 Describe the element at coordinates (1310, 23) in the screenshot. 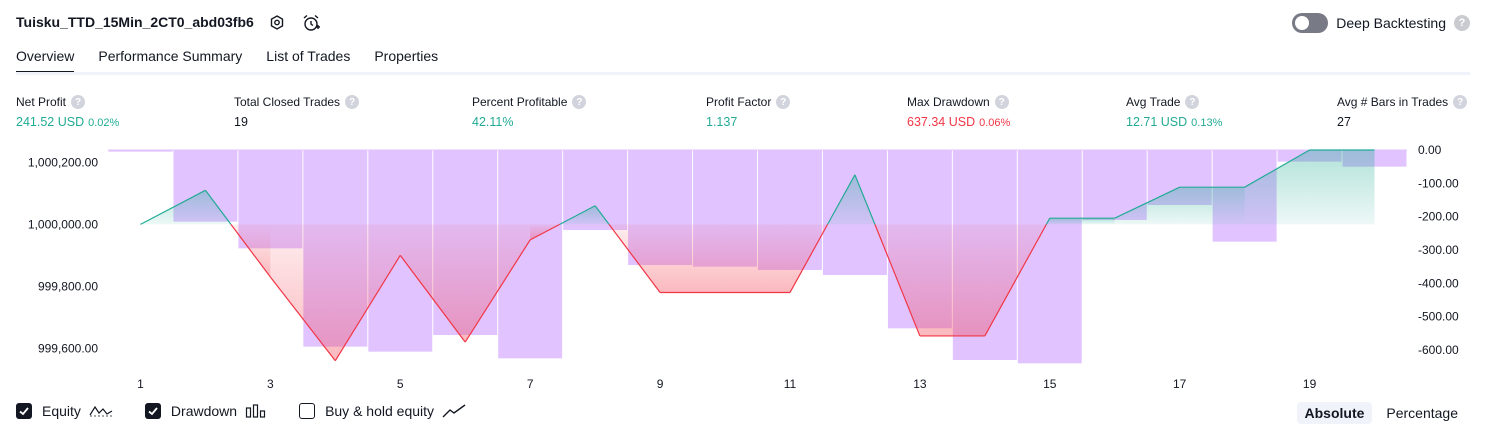

I see `deep-backtesting-toggle` at that location.